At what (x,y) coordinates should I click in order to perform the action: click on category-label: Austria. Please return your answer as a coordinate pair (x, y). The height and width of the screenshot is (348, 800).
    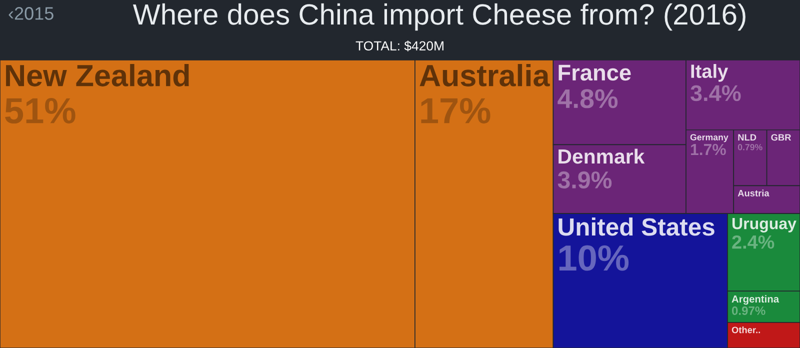
    Looking at the image, I should click on (754, 193).